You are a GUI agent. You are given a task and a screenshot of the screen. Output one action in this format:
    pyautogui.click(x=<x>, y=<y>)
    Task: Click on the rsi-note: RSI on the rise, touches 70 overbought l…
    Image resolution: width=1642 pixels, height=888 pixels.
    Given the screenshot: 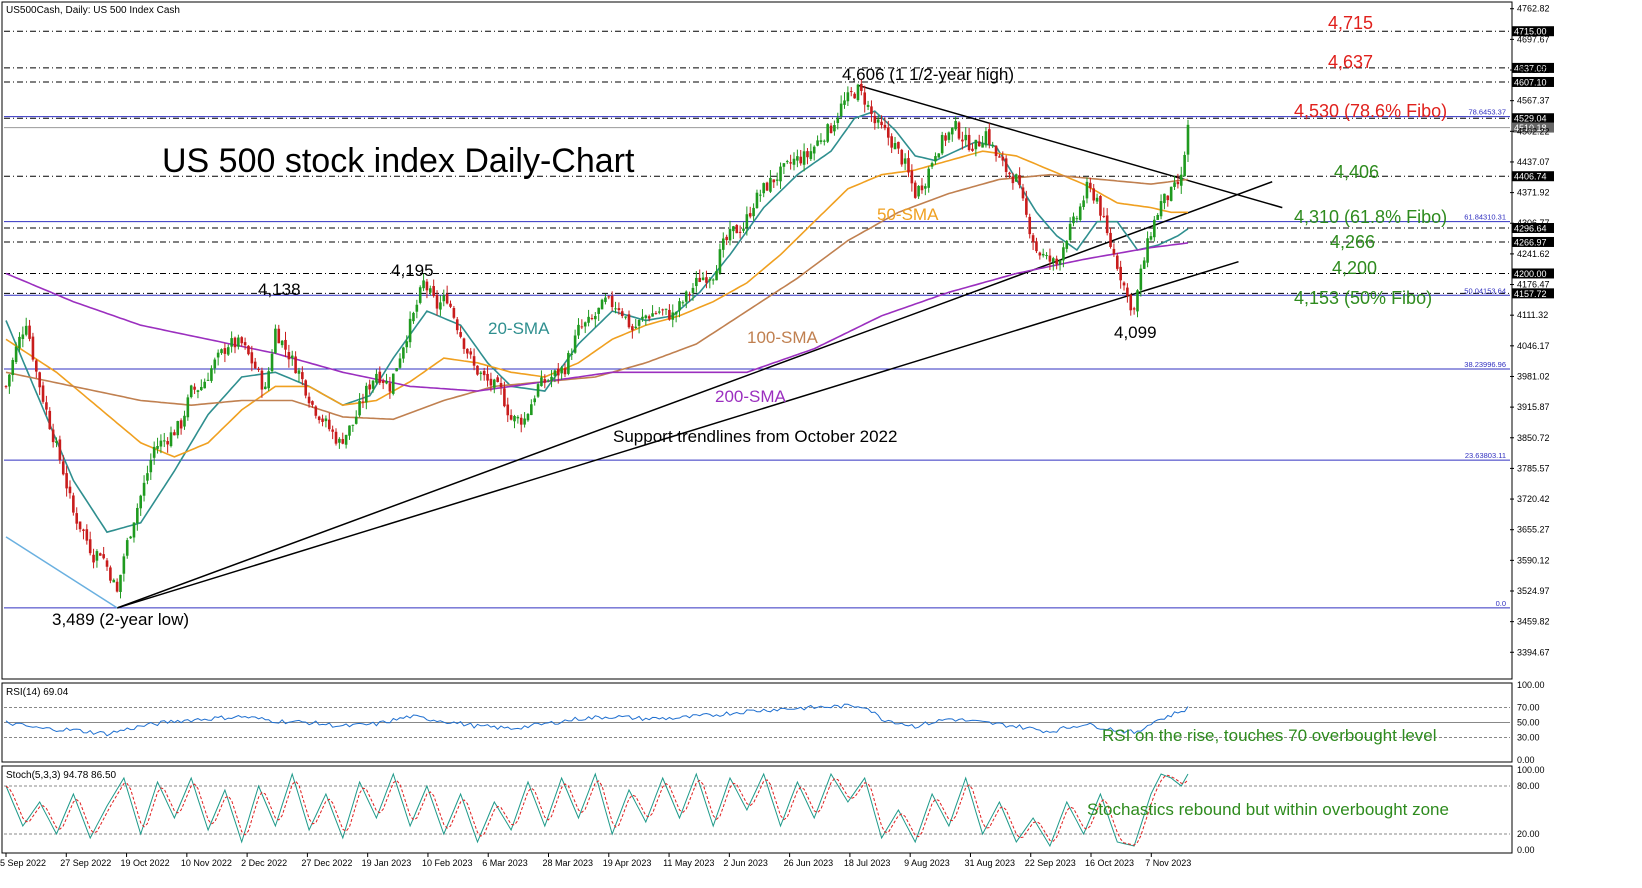 What is the action you would take?
    pyautogui.click(x=1269, y=735)
    